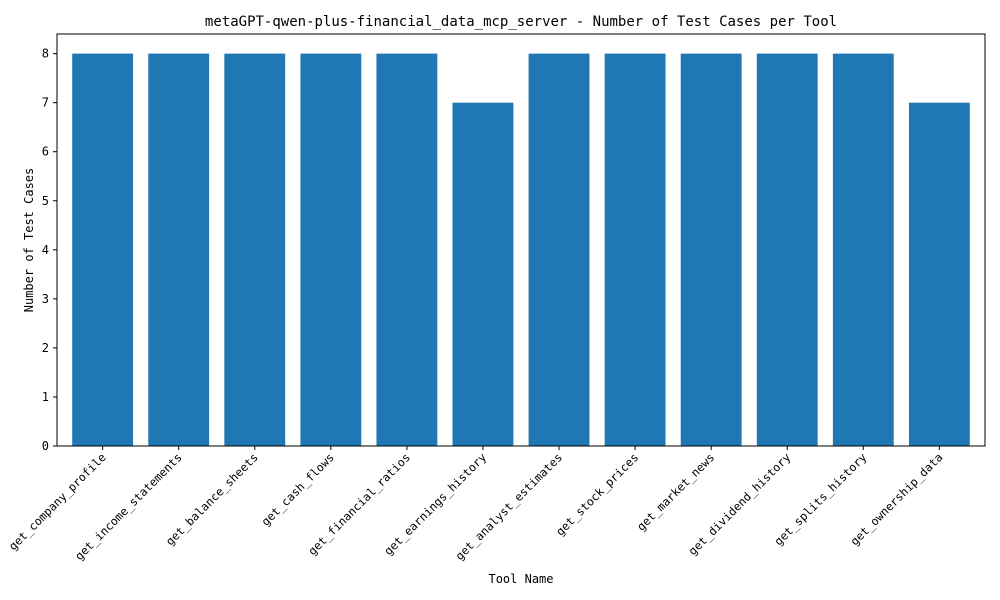  What do you see at coordinates (597, 494) in the screenshot?
I see `x-tick-label: get_stock_prices` at bounding box center [597, 494].